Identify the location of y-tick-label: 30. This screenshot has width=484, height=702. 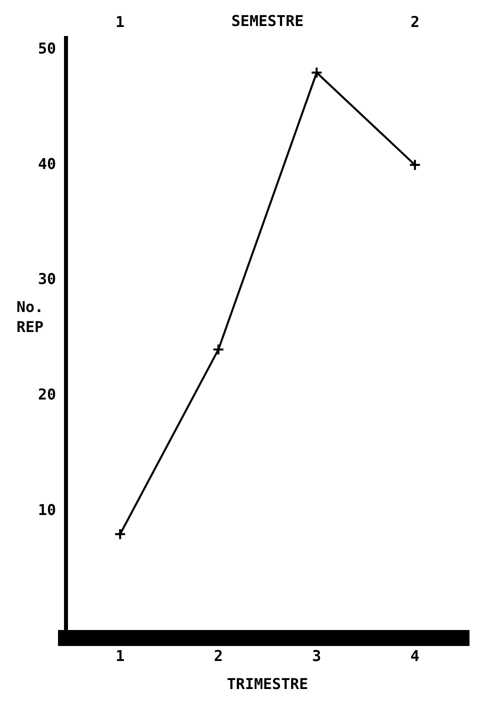
(47, 279).